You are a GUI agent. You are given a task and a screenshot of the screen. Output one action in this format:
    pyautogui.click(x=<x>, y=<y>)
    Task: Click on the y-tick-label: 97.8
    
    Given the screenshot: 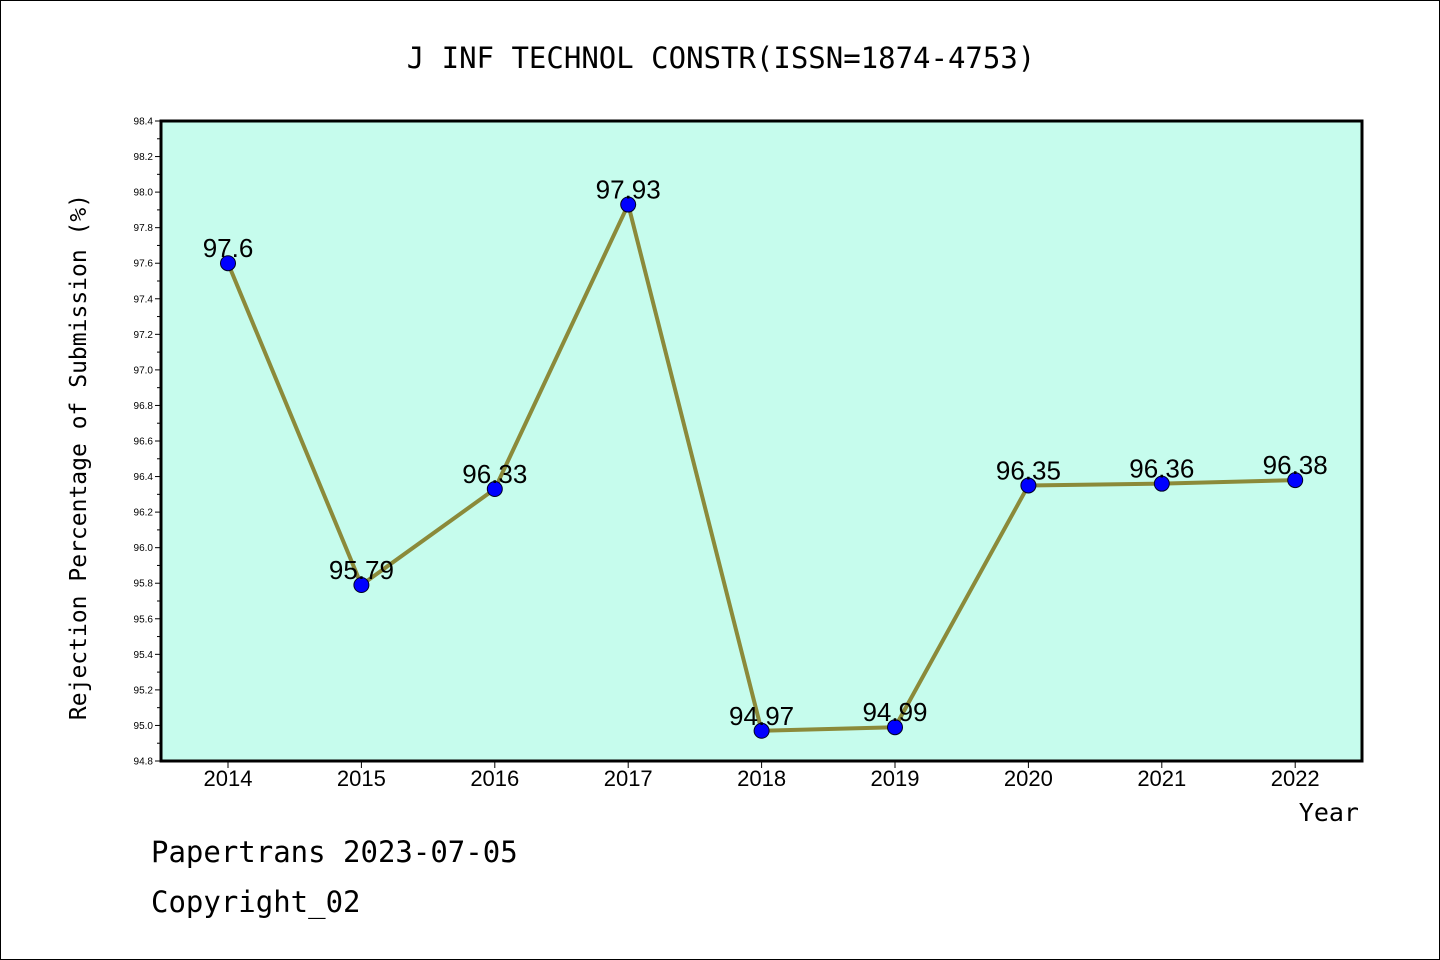 What is the action you would take?
    pyautogui.click(x=144, y=228)
    